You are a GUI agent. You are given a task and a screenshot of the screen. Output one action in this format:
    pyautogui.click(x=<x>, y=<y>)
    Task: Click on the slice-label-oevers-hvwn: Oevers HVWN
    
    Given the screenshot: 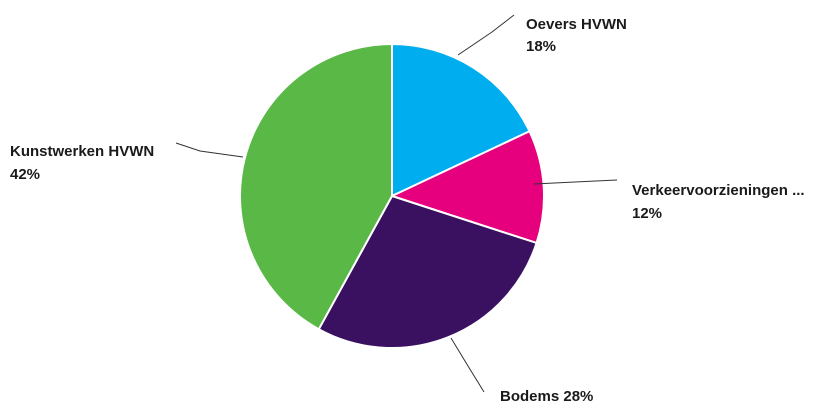 What is the action you would take?
    pyautogui.click(x=576, y=24)
    